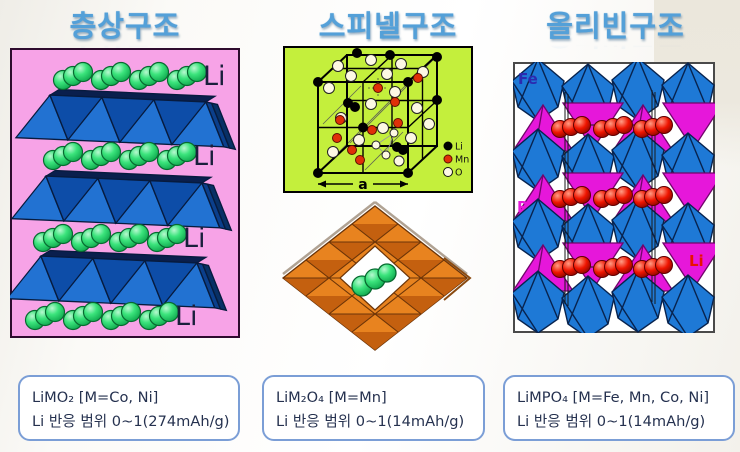 This screenshot has width=740, height=452. I want to click on manganese-atoms, so click(377, 119).